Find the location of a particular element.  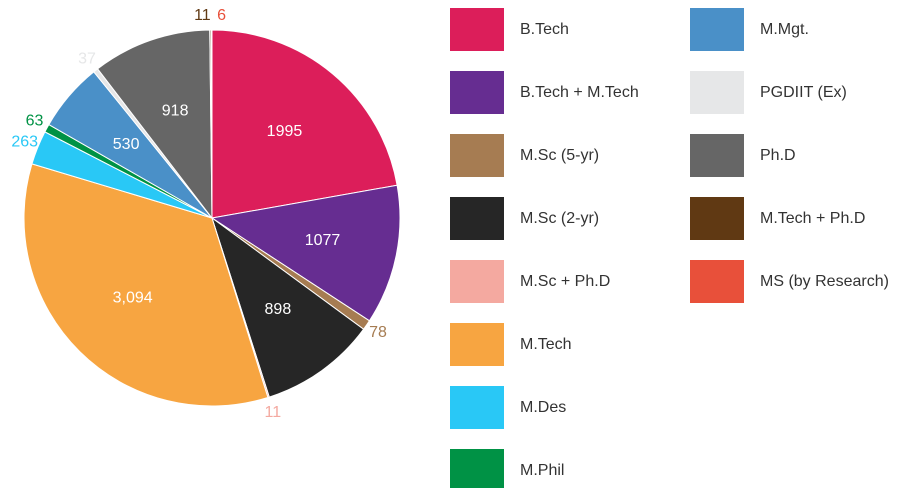

slice-label: 898 is located at coordinates (278, 309).